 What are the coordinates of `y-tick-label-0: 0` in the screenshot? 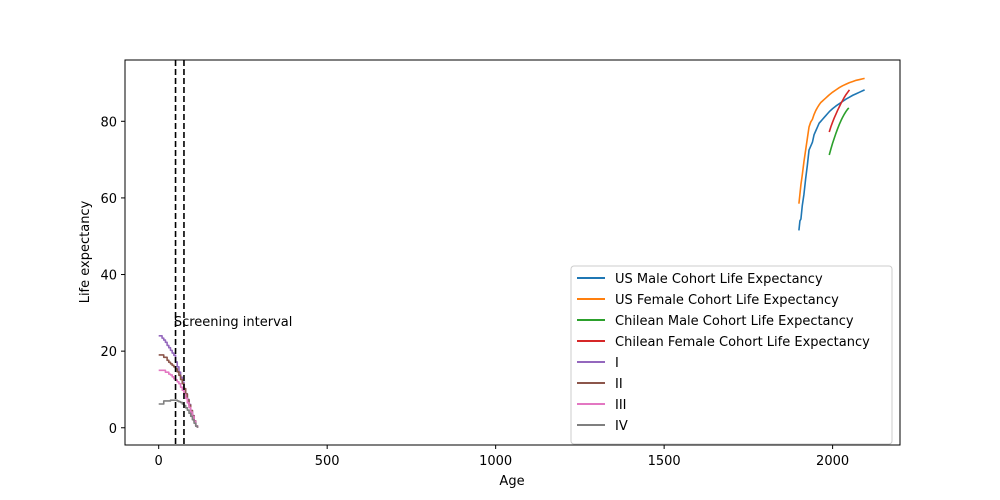 It's located at (113, 429).